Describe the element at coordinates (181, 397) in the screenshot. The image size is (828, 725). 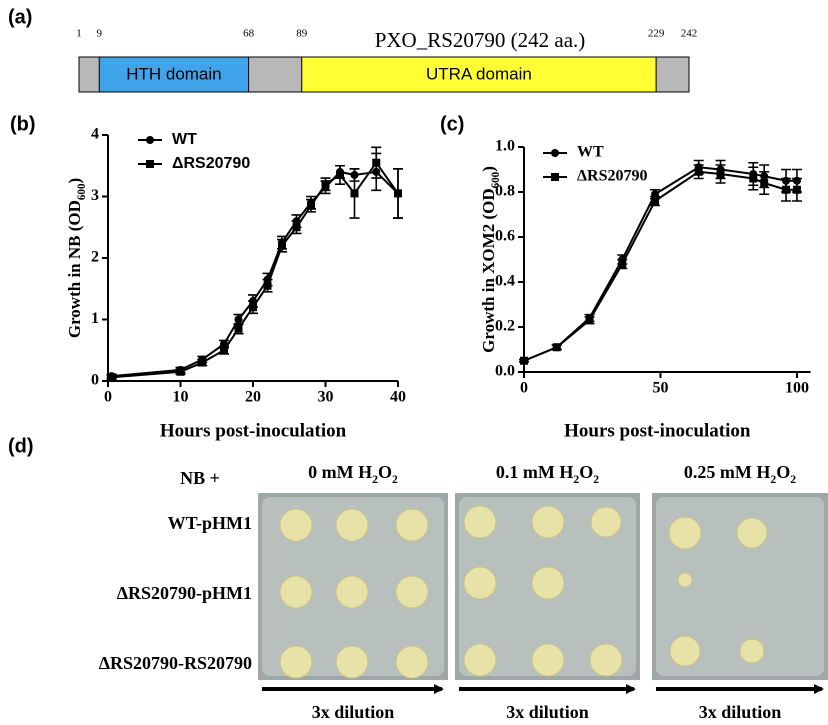
I see `x-tick-label: 10` at that location.